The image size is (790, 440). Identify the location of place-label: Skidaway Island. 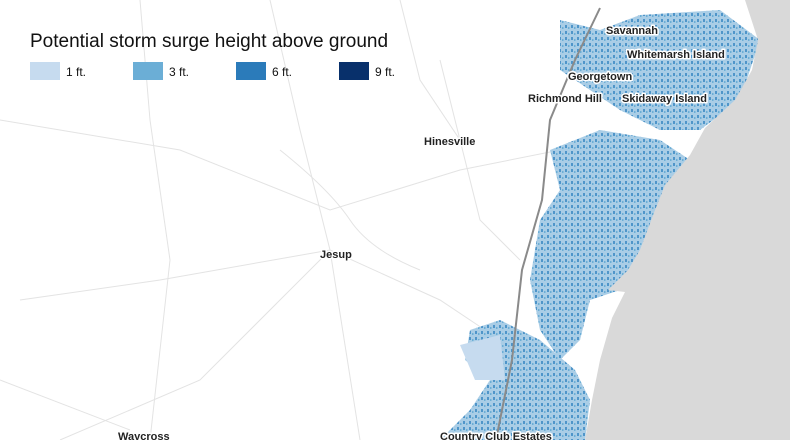
(664, 99).